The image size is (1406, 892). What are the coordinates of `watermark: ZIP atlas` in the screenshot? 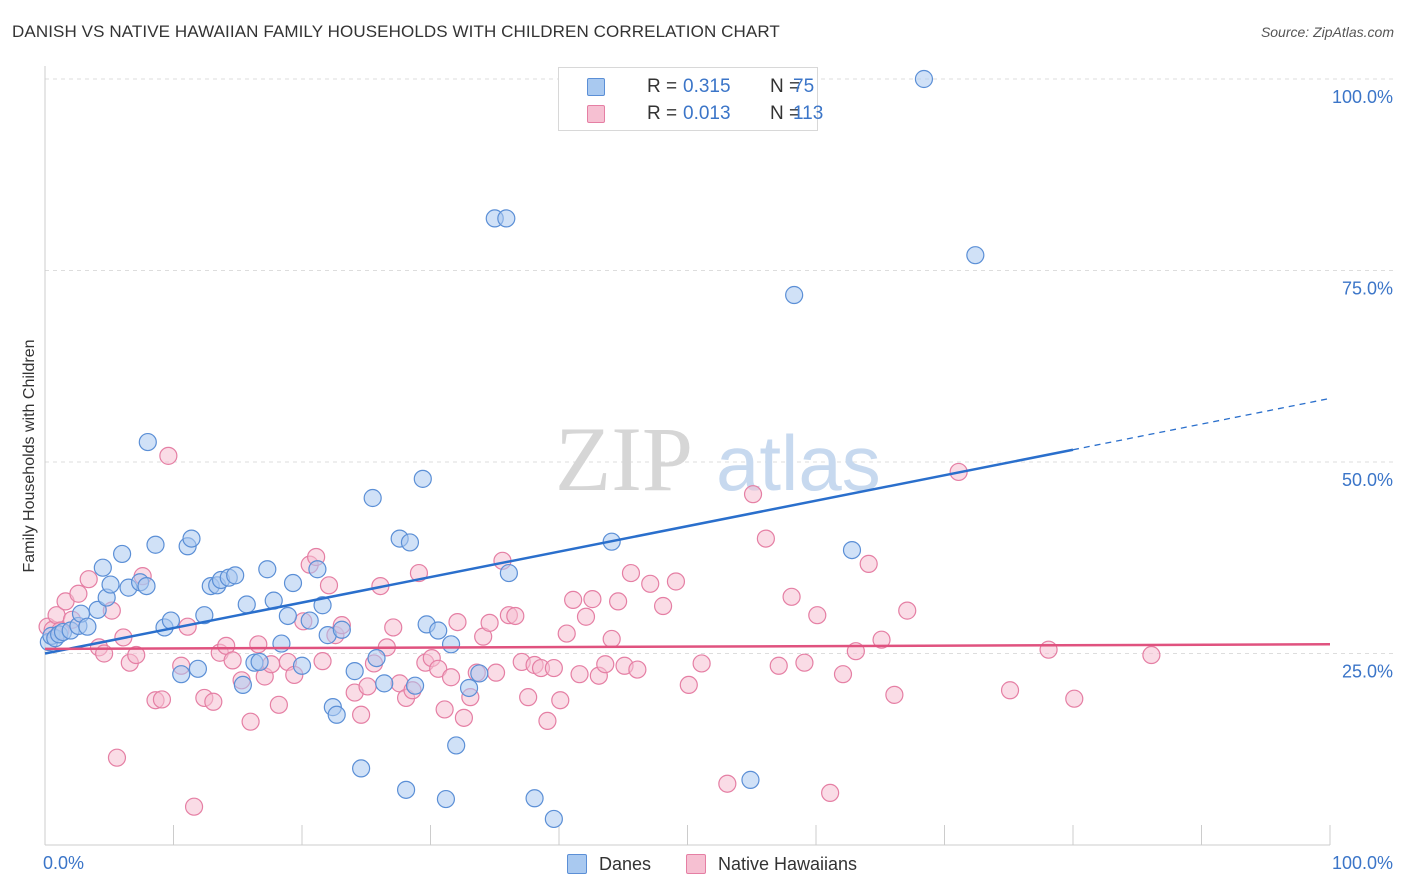 It's located at (718, 459).